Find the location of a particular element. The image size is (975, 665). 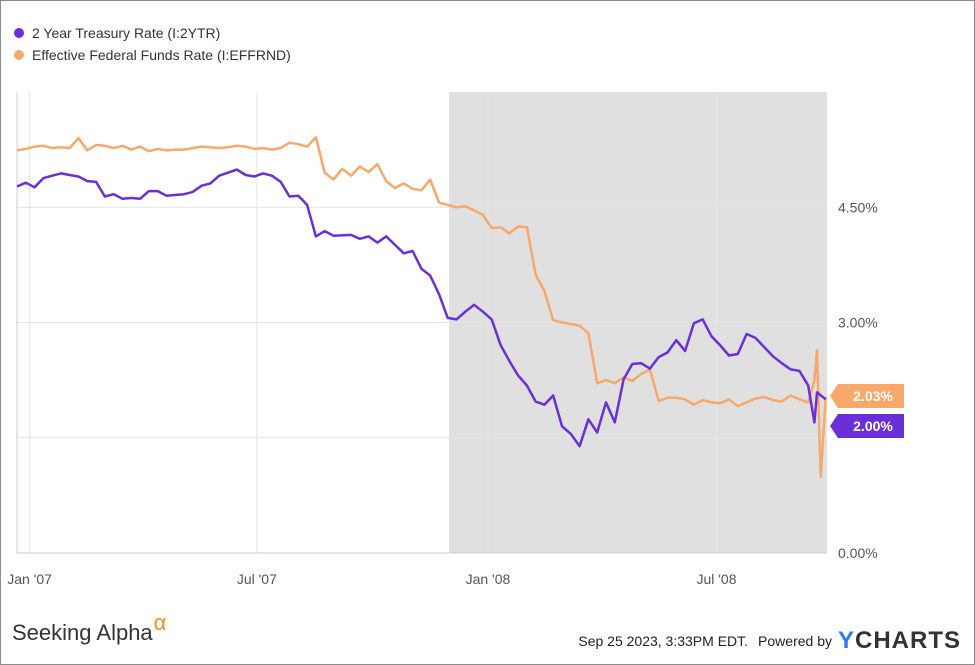

ycharts-y-mark: Y is located at coordinates (846, 640).